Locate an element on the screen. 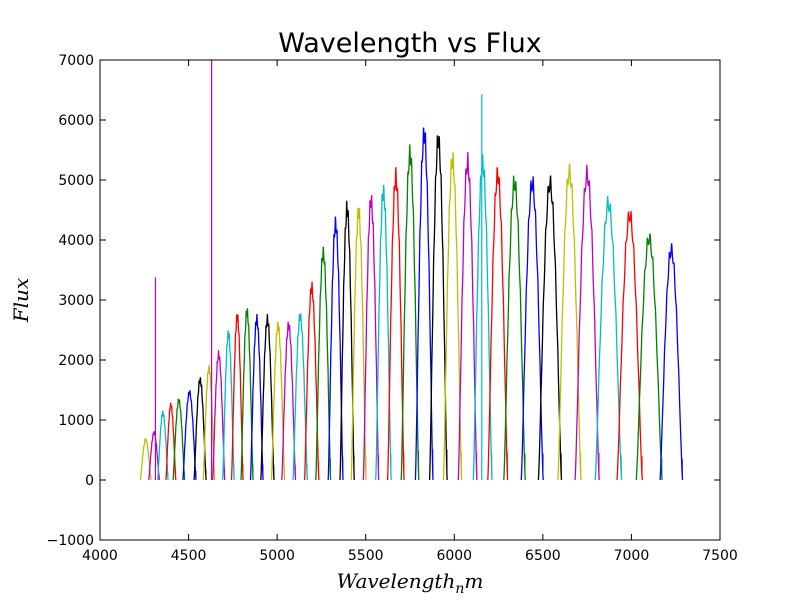  x-axis-label: Wavelengthnm is located at coordinates (410, 583).